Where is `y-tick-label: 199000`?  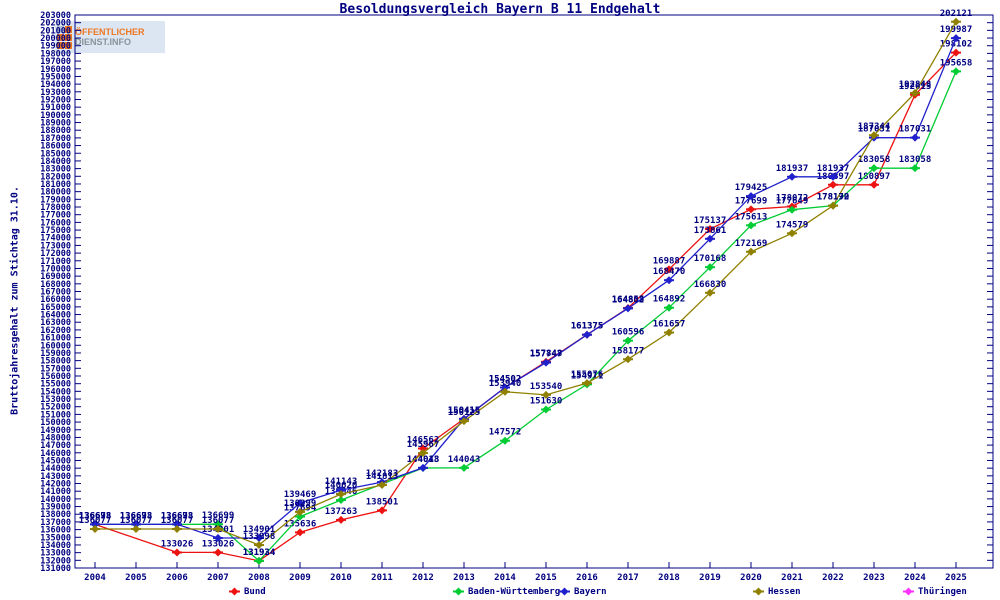 y-tick-label: 199000 is located at coordinates (55, 47).